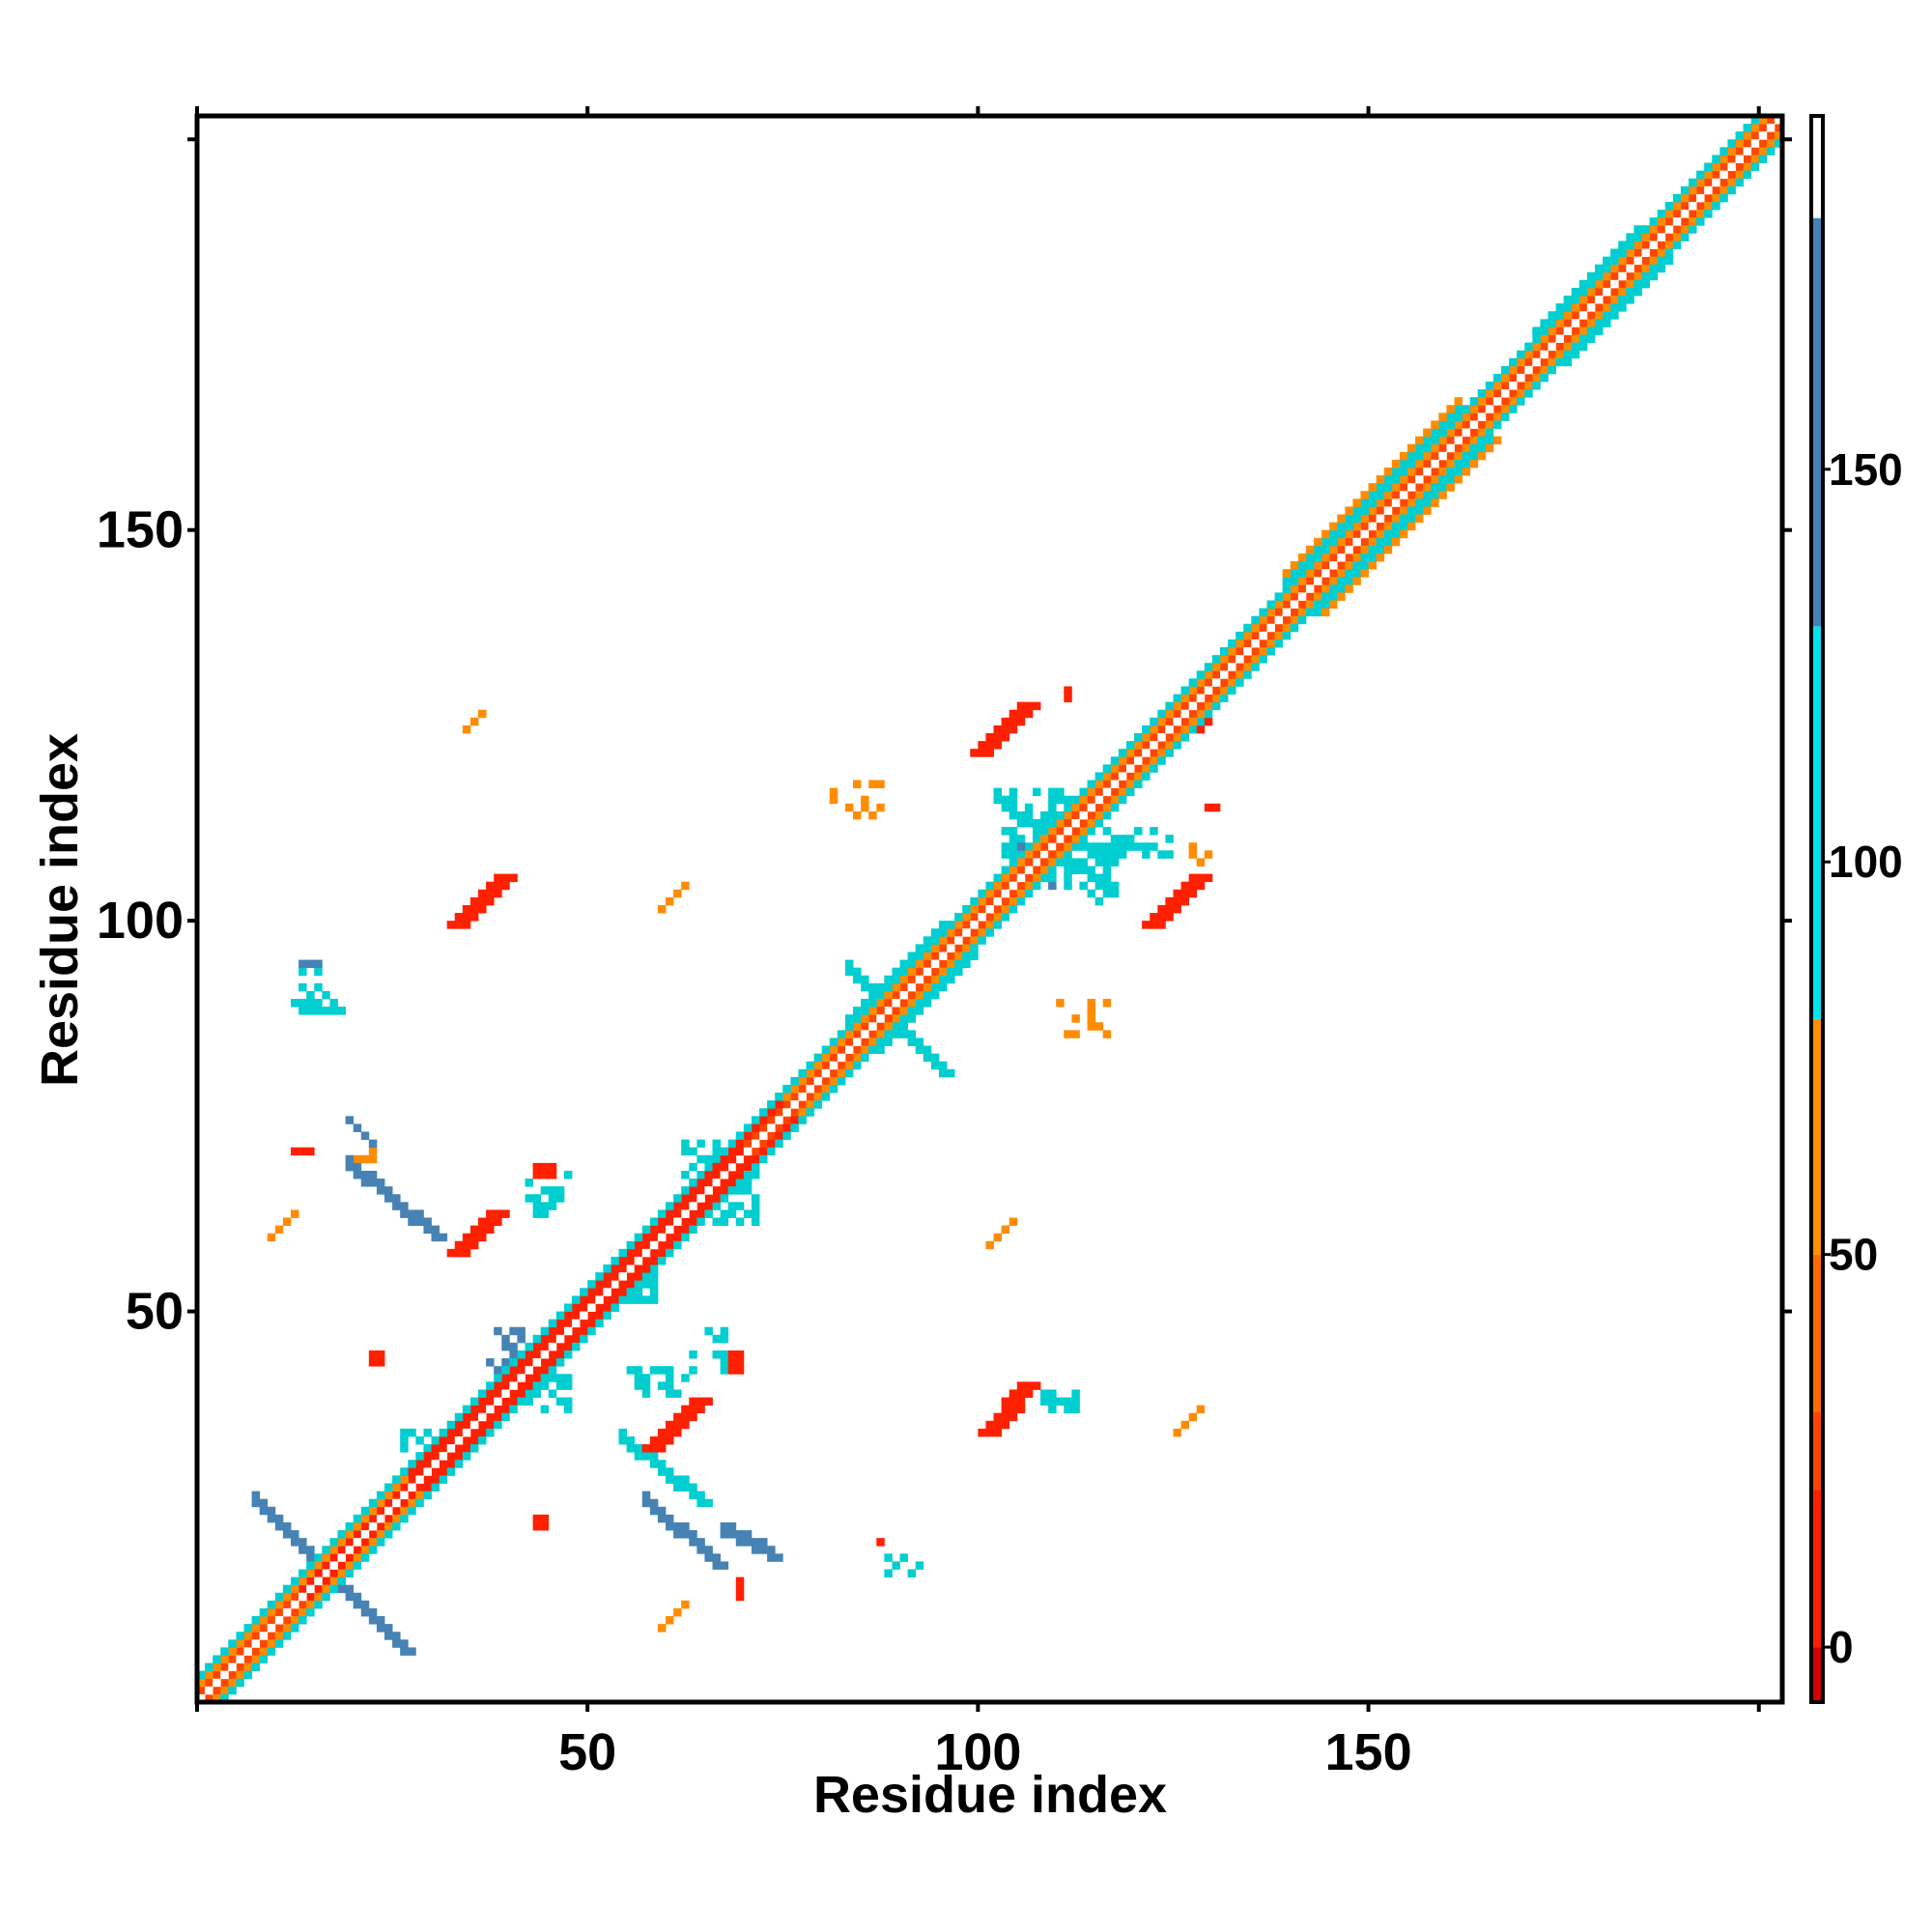 This screenshot has height=1932, width=1932. I want to click on y-axis-title: Residue index, so click(60, 910).